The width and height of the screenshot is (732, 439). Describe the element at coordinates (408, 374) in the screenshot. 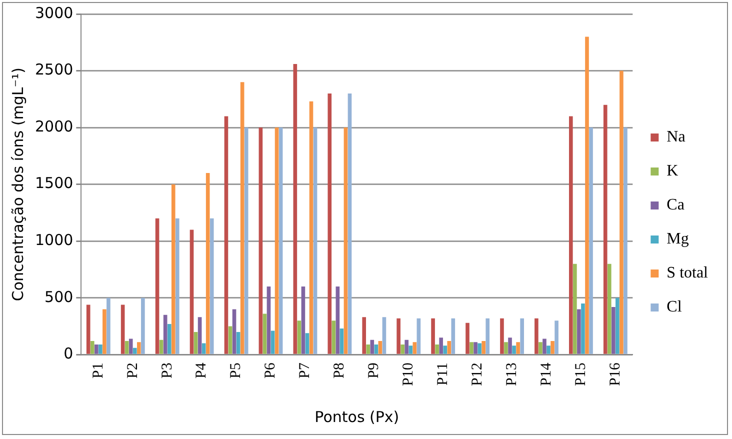

I see `x-tick-label: P10` at that location.